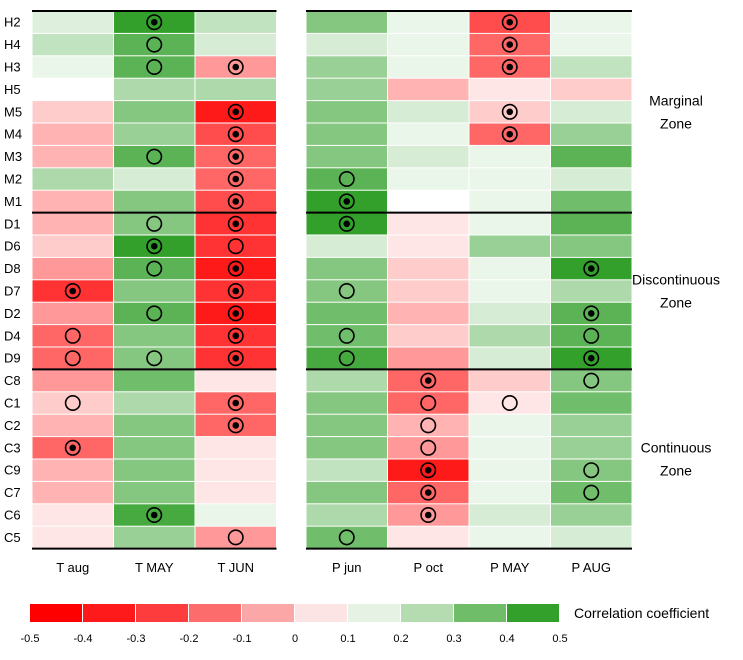 The image size is (743, 660). What do you see at coordinates (346, 268) in the screenshot?
I see `heat-cell-D8-P-jun` at bounding box center [346, 268].